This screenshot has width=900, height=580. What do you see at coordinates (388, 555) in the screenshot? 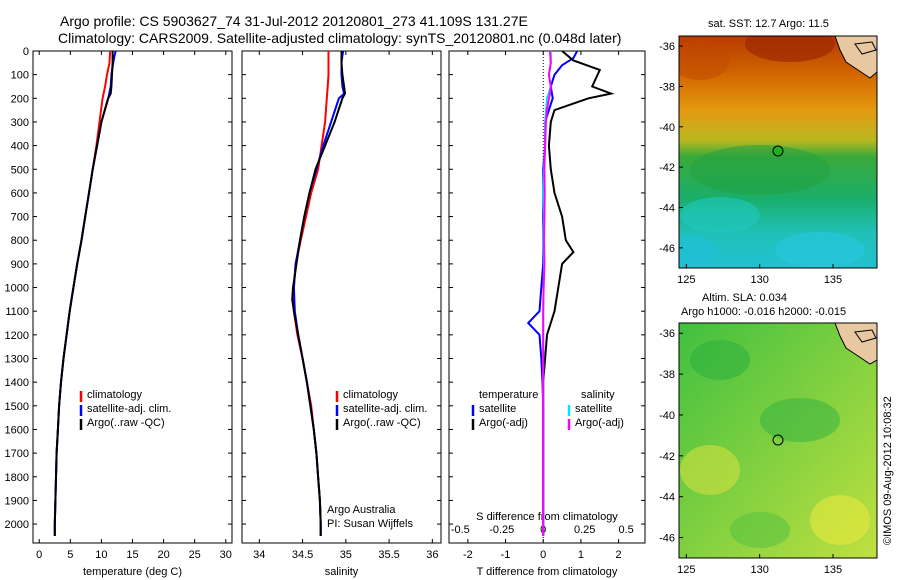
I see `x-tick-label: 35.5` at bounding box center [388, 555].